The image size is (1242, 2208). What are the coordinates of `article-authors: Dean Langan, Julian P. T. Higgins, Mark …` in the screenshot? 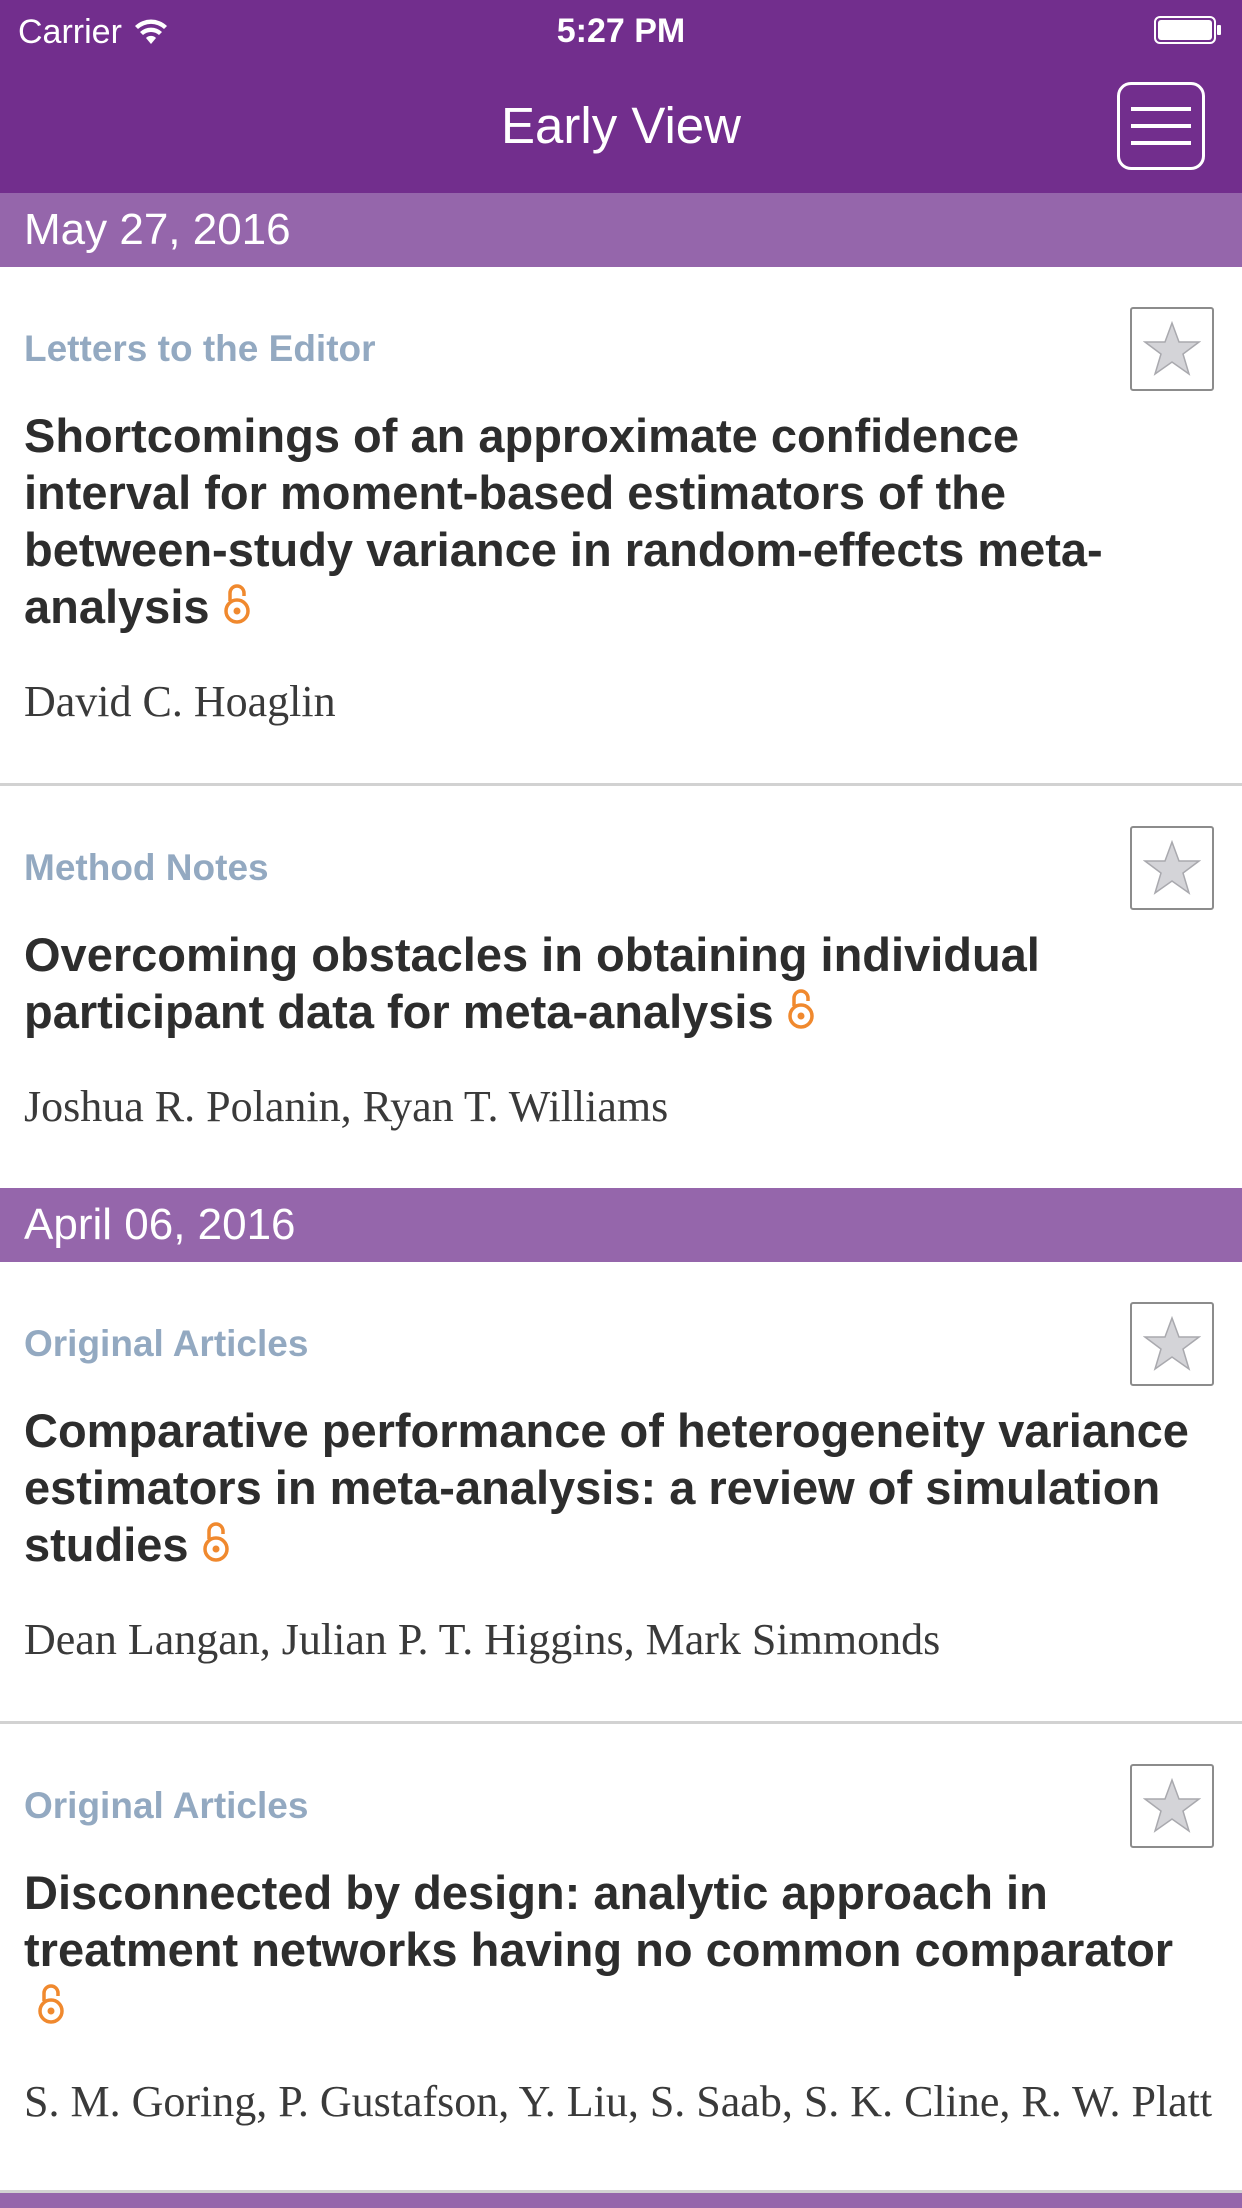 It's located at (482, 1639).